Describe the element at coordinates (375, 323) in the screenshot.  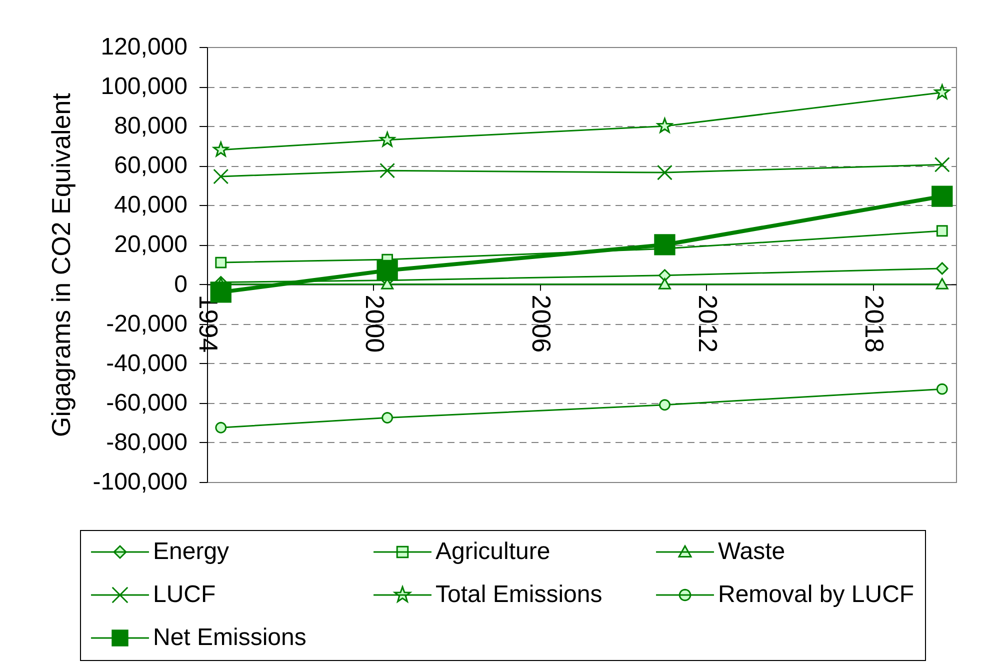
I see `x-tick-label: 2000` at that location.